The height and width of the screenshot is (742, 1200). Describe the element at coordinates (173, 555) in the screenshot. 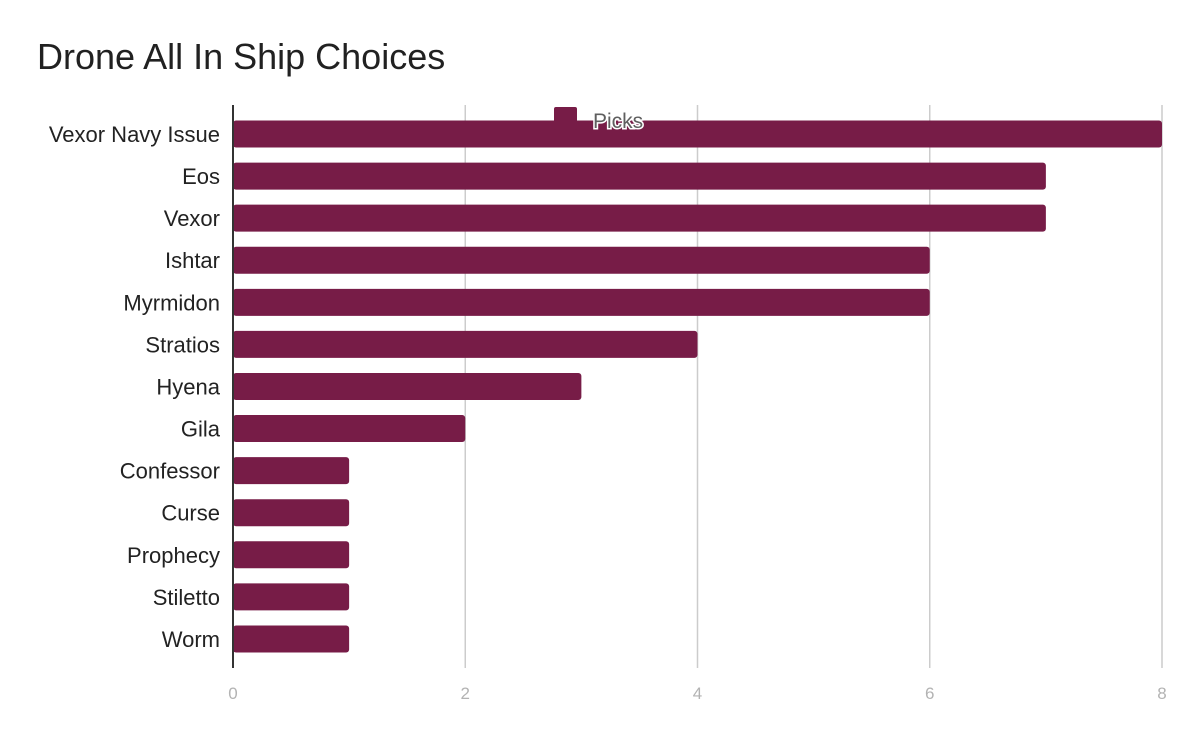

I see `category-label: Prophecy` at that location.